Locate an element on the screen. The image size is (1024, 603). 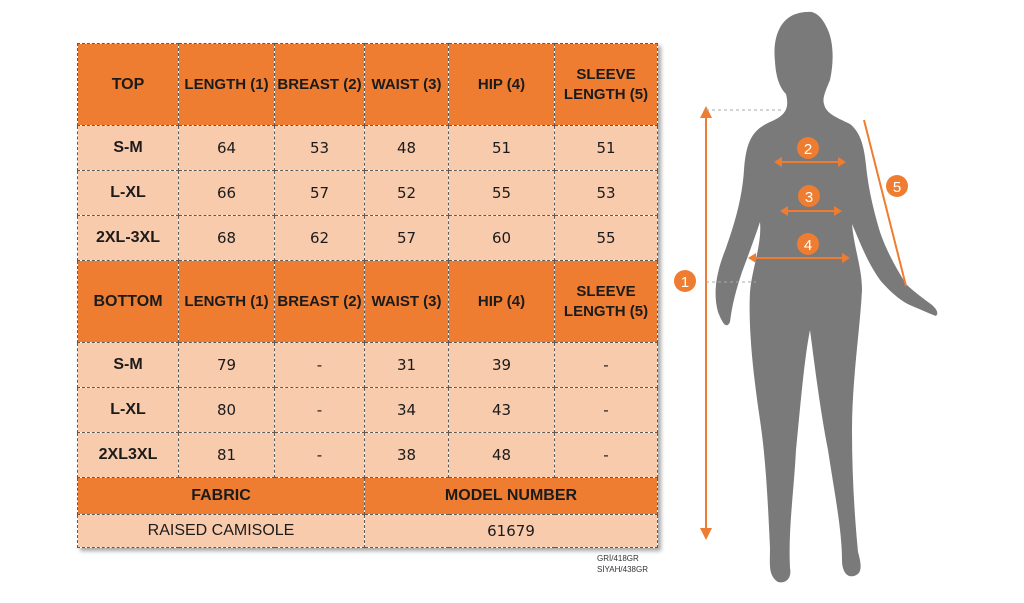
fabric-value: RAISED CAMISOLE is located at coordinates (221, 531).